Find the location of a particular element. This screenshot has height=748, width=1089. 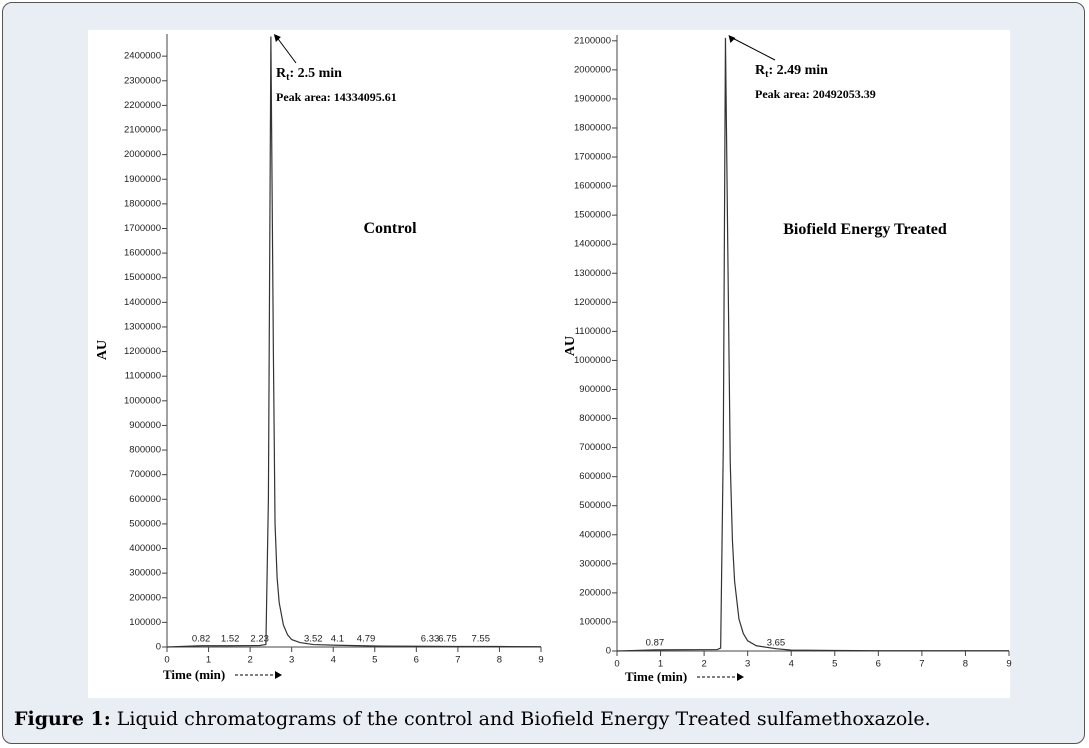

peak-area: Peak area: 20492053.39 is located at coordinates (815, 94).